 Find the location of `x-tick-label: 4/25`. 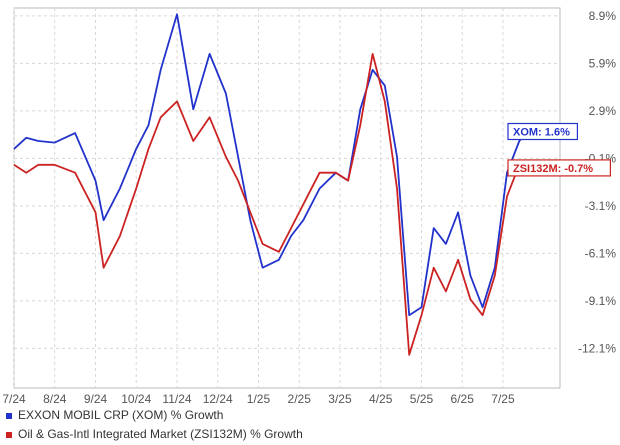

x-tick-label: 4/25 is located at coordinates (381, 399).